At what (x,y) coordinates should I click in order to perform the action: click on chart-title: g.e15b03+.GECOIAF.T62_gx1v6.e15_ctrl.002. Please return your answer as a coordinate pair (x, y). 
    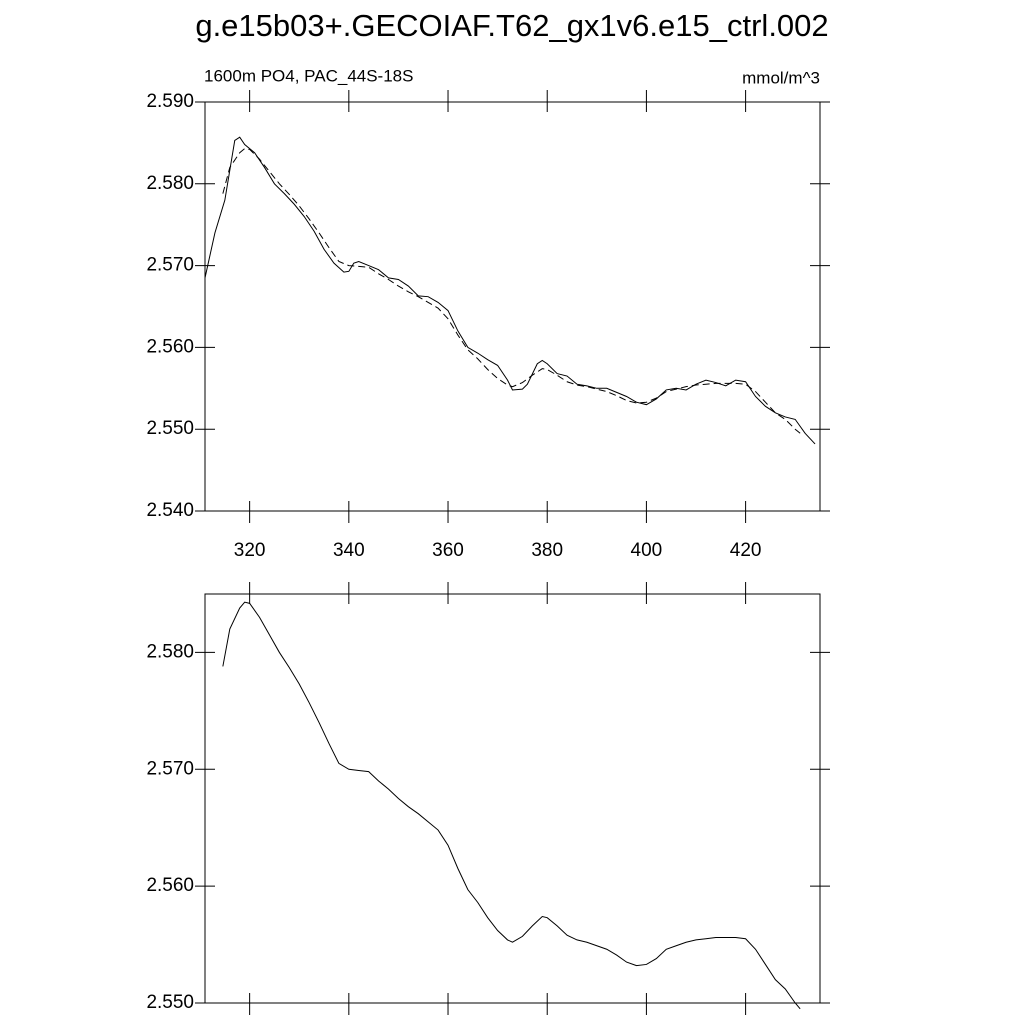
    Looking at the image, I should click on (511, 25).